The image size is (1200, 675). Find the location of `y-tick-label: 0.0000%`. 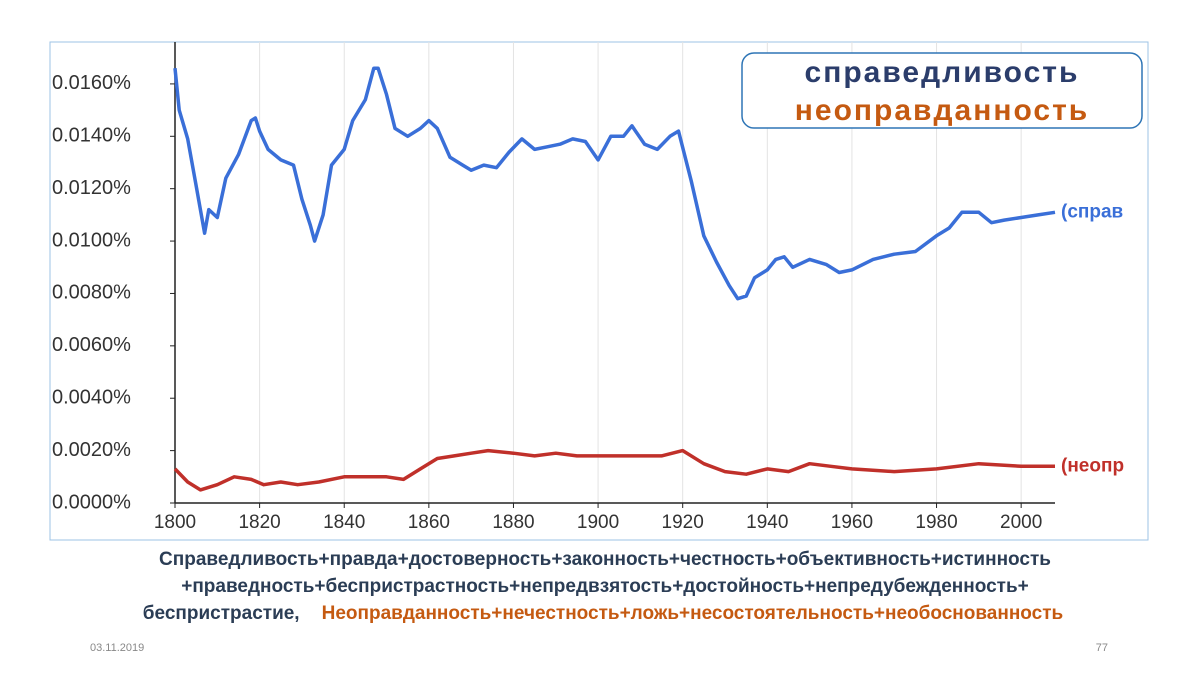

y-tick-label: 0.0000% is located at coordinates (91, 502).